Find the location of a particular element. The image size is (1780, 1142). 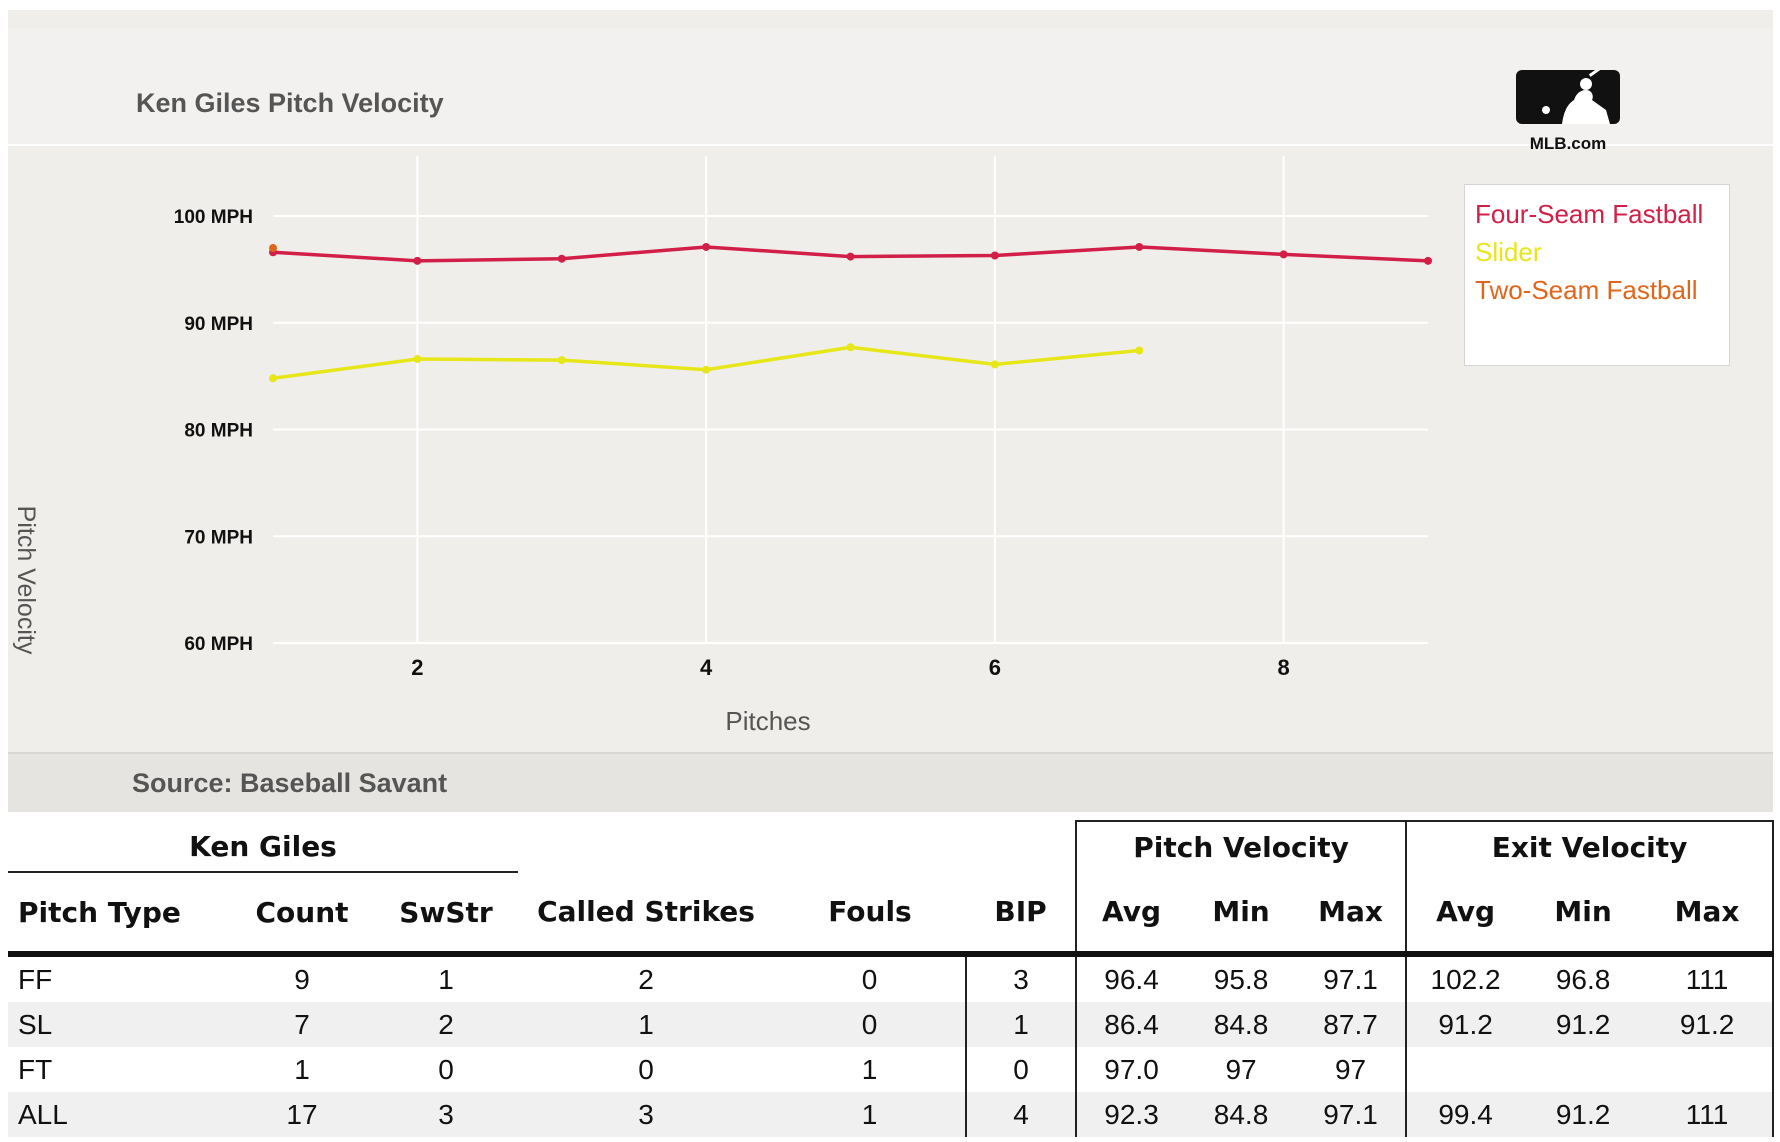

col-swstr: SwStr is located at coordinates (446, 914).